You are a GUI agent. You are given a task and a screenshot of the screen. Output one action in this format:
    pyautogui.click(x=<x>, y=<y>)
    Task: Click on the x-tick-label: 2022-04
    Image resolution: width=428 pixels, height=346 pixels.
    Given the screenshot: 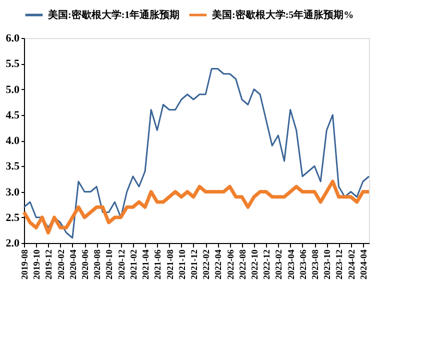 What is the action you would take?
    pyautogui.click(x=218, y=264)
    